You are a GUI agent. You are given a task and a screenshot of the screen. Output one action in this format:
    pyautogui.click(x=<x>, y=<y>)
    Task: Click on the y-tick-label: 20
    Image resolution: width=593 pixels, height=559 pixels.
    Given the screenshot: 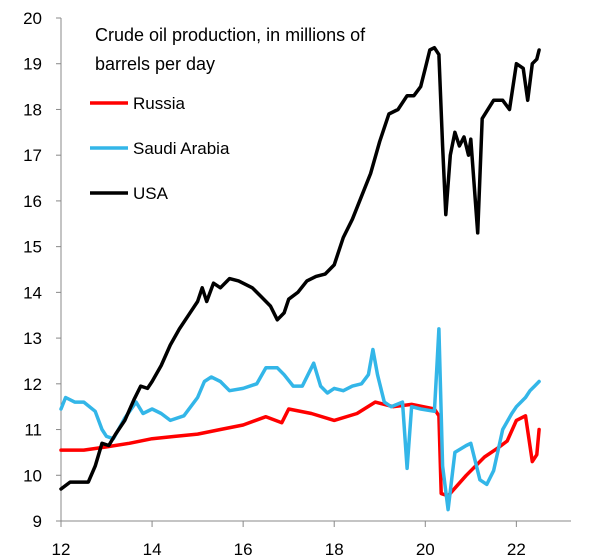 What is the action you would take?
    pyautogui.click(x=32, y=18)
    